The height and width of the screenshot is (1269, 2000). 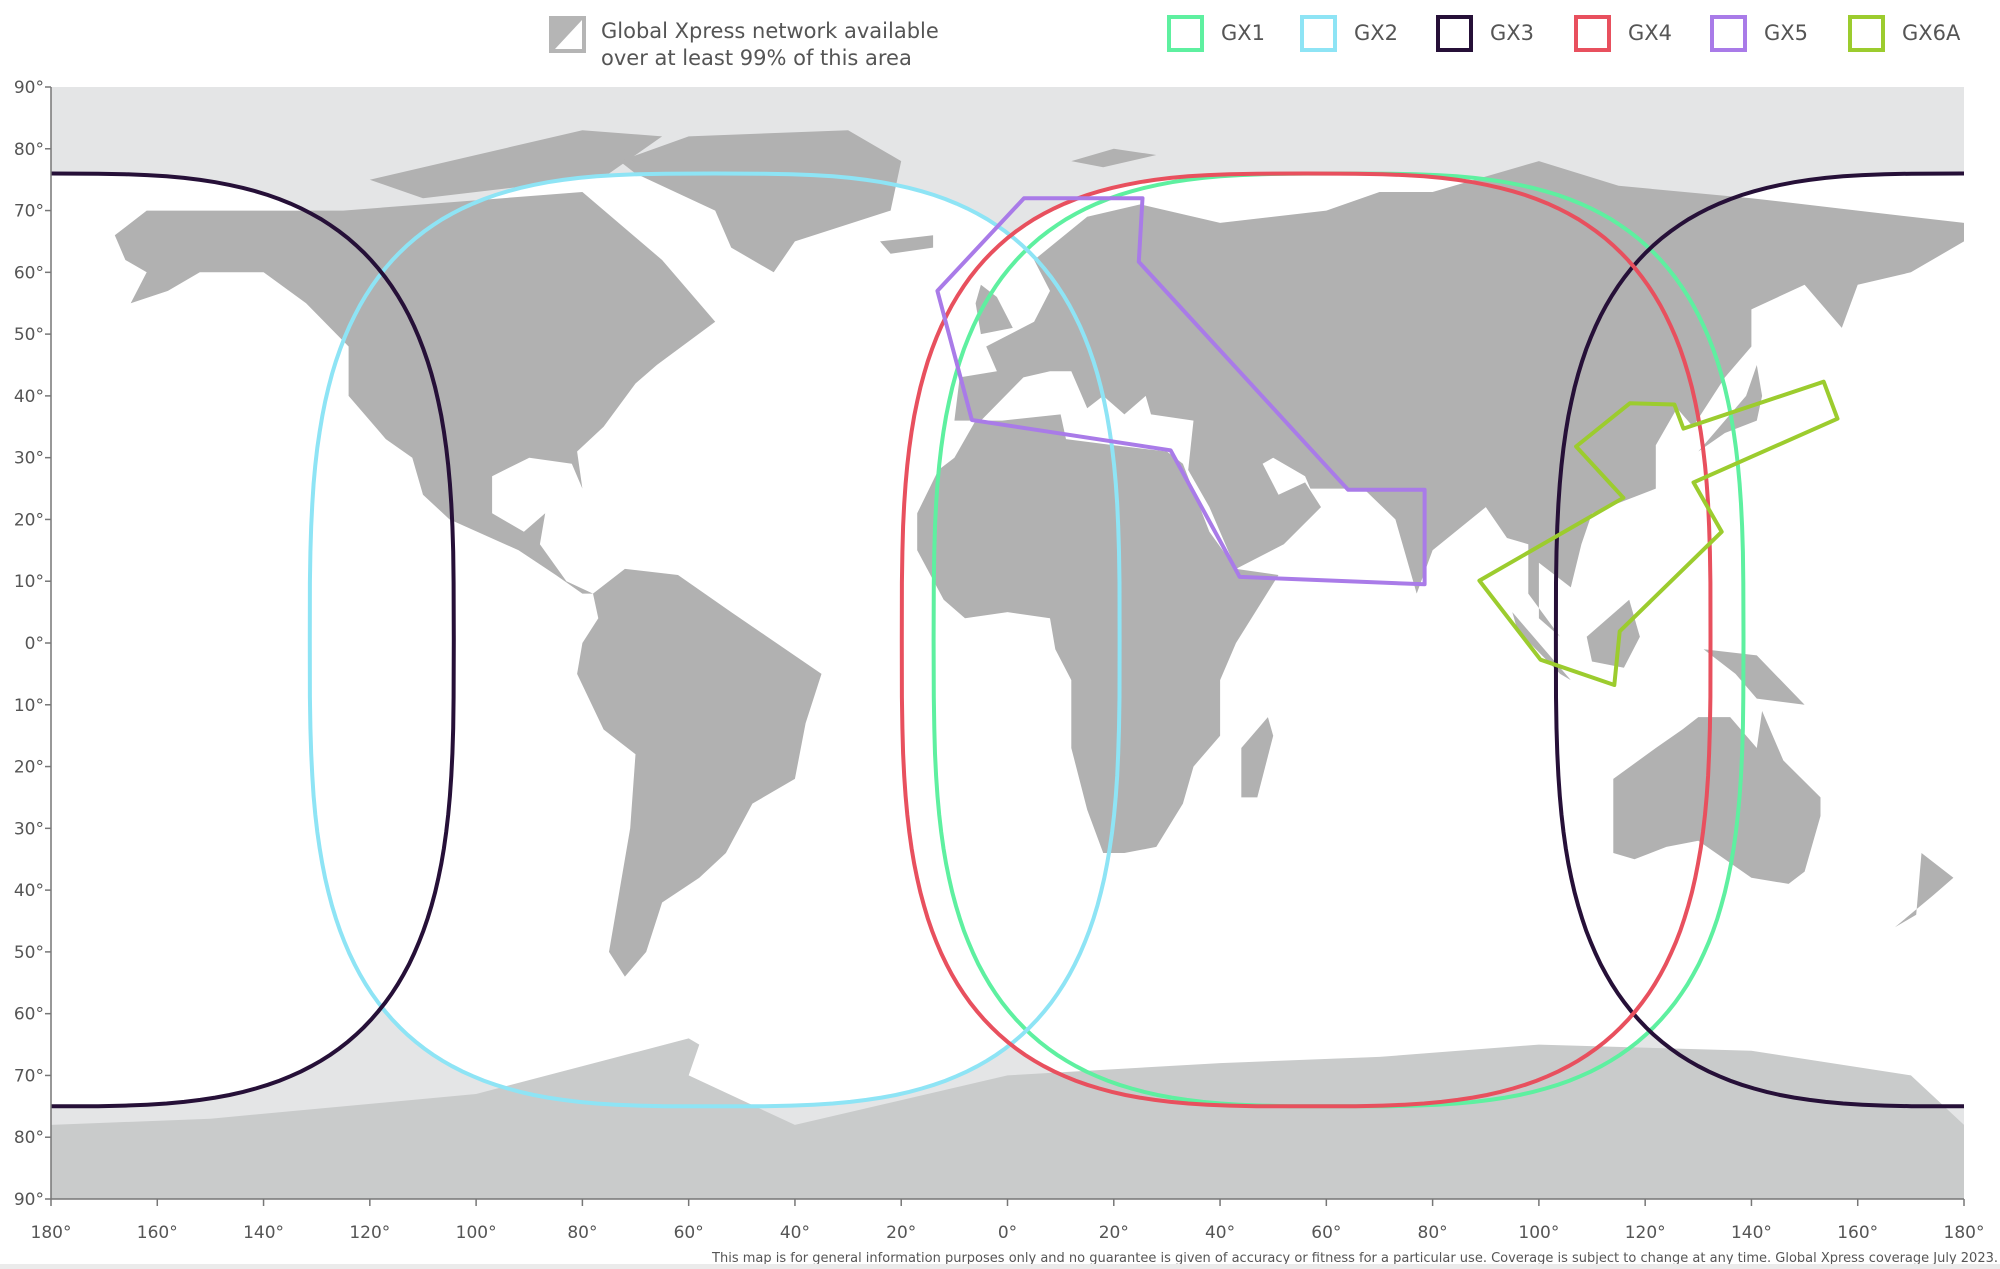 What do you see at coordinates (1931, 33) in the screenshot?
I see `legend-label: GX6A` at bounding box center [1931, 33].